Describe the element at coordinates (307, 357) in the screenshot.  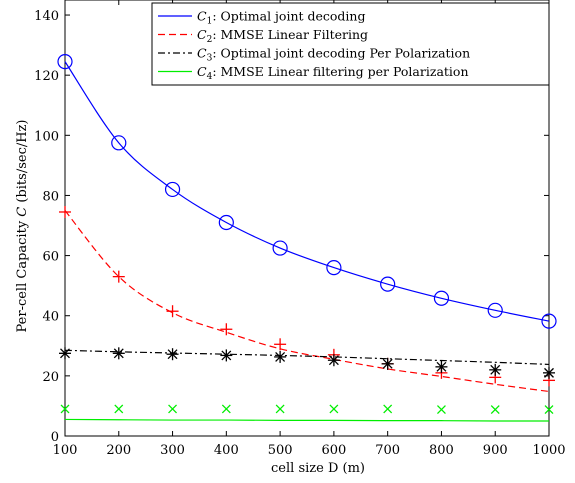
I see `series-3-line` at that location.